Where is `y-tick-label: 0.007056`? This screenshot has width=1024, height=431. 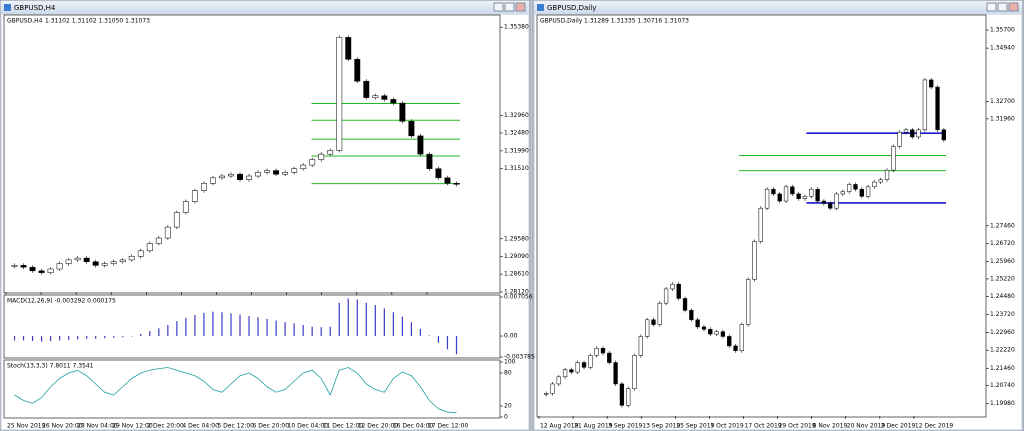 y-tick-label: 0.007056 is located at coordinates (518, 297).